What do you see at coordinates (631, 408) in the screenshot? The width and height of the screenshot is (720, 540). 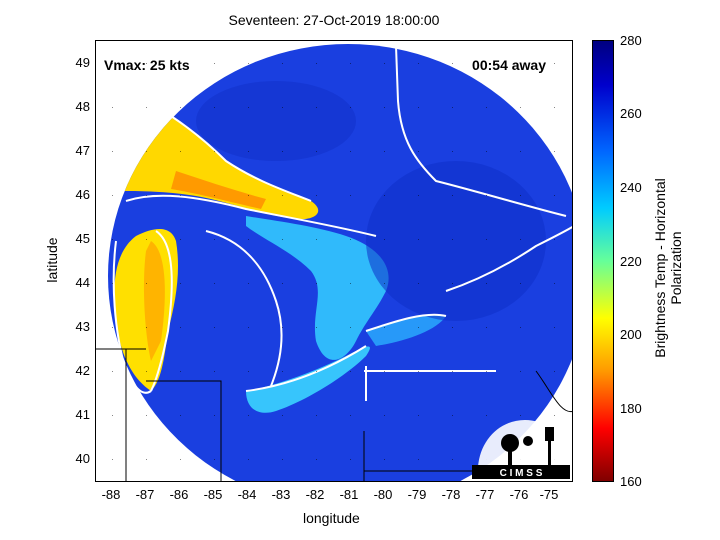 I see `colorbar-tick: 180` at bounding box center [631, 408].